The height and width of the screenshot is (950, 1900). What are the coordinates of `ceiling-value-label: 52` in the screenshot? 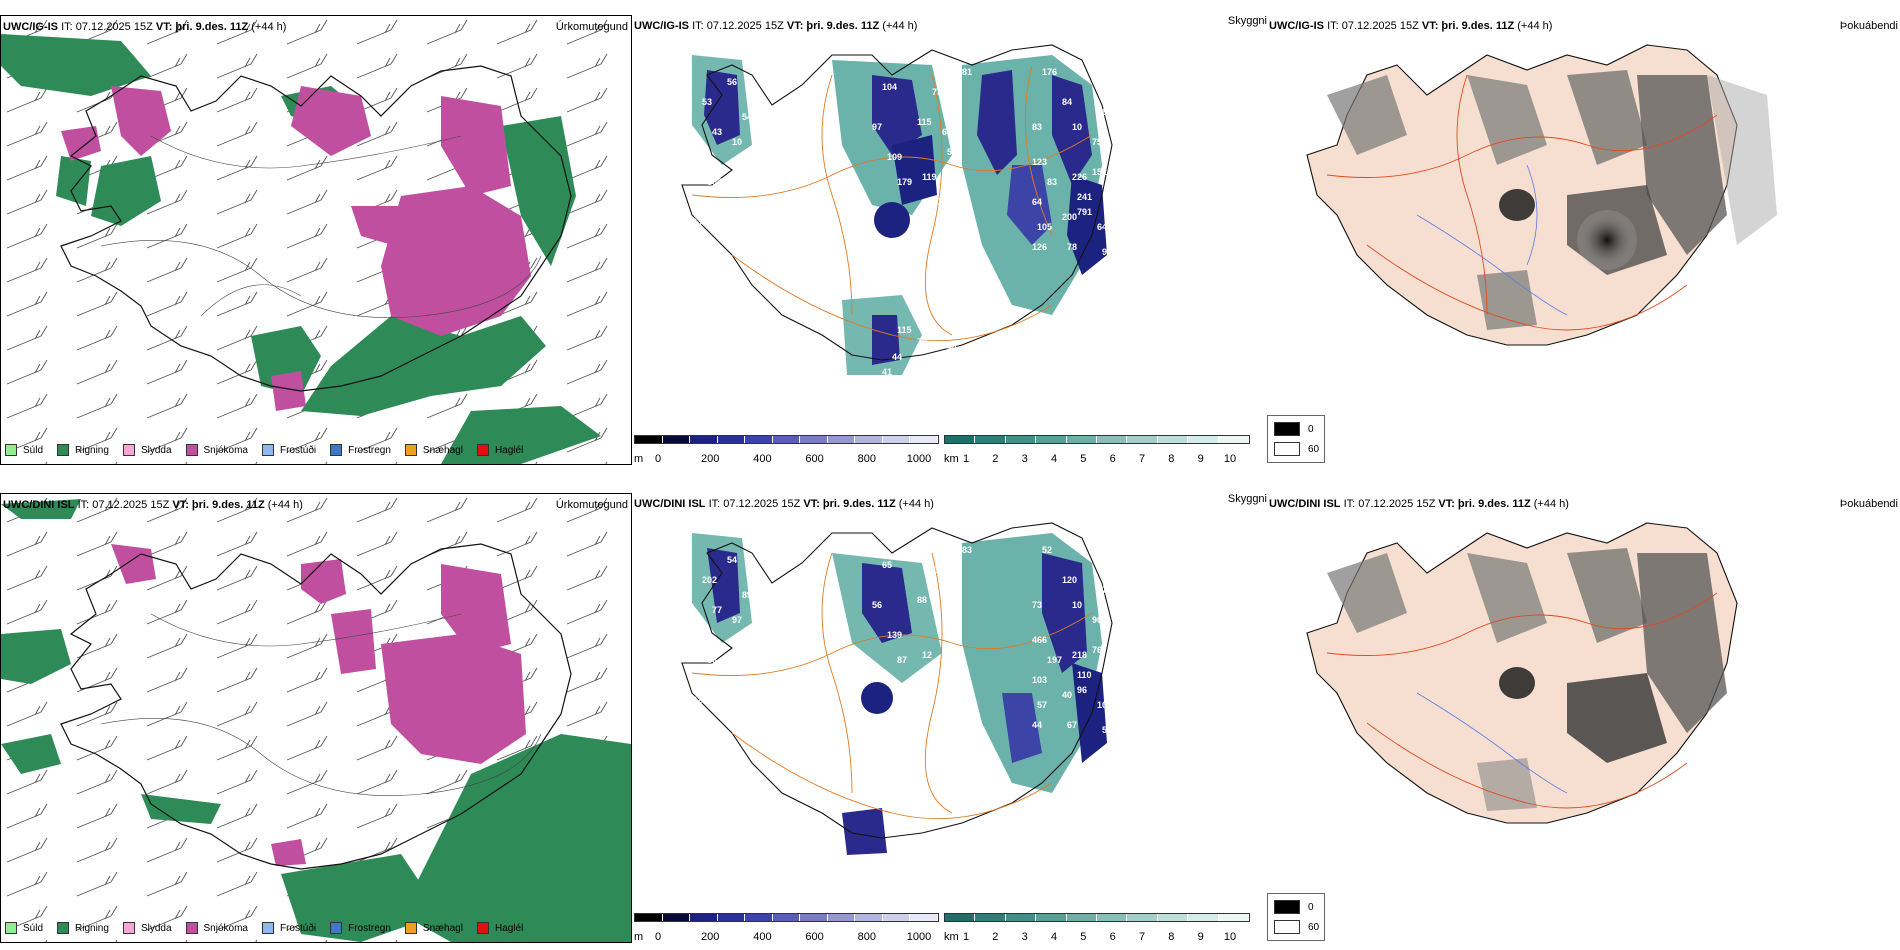 It's located at (1047, 550).